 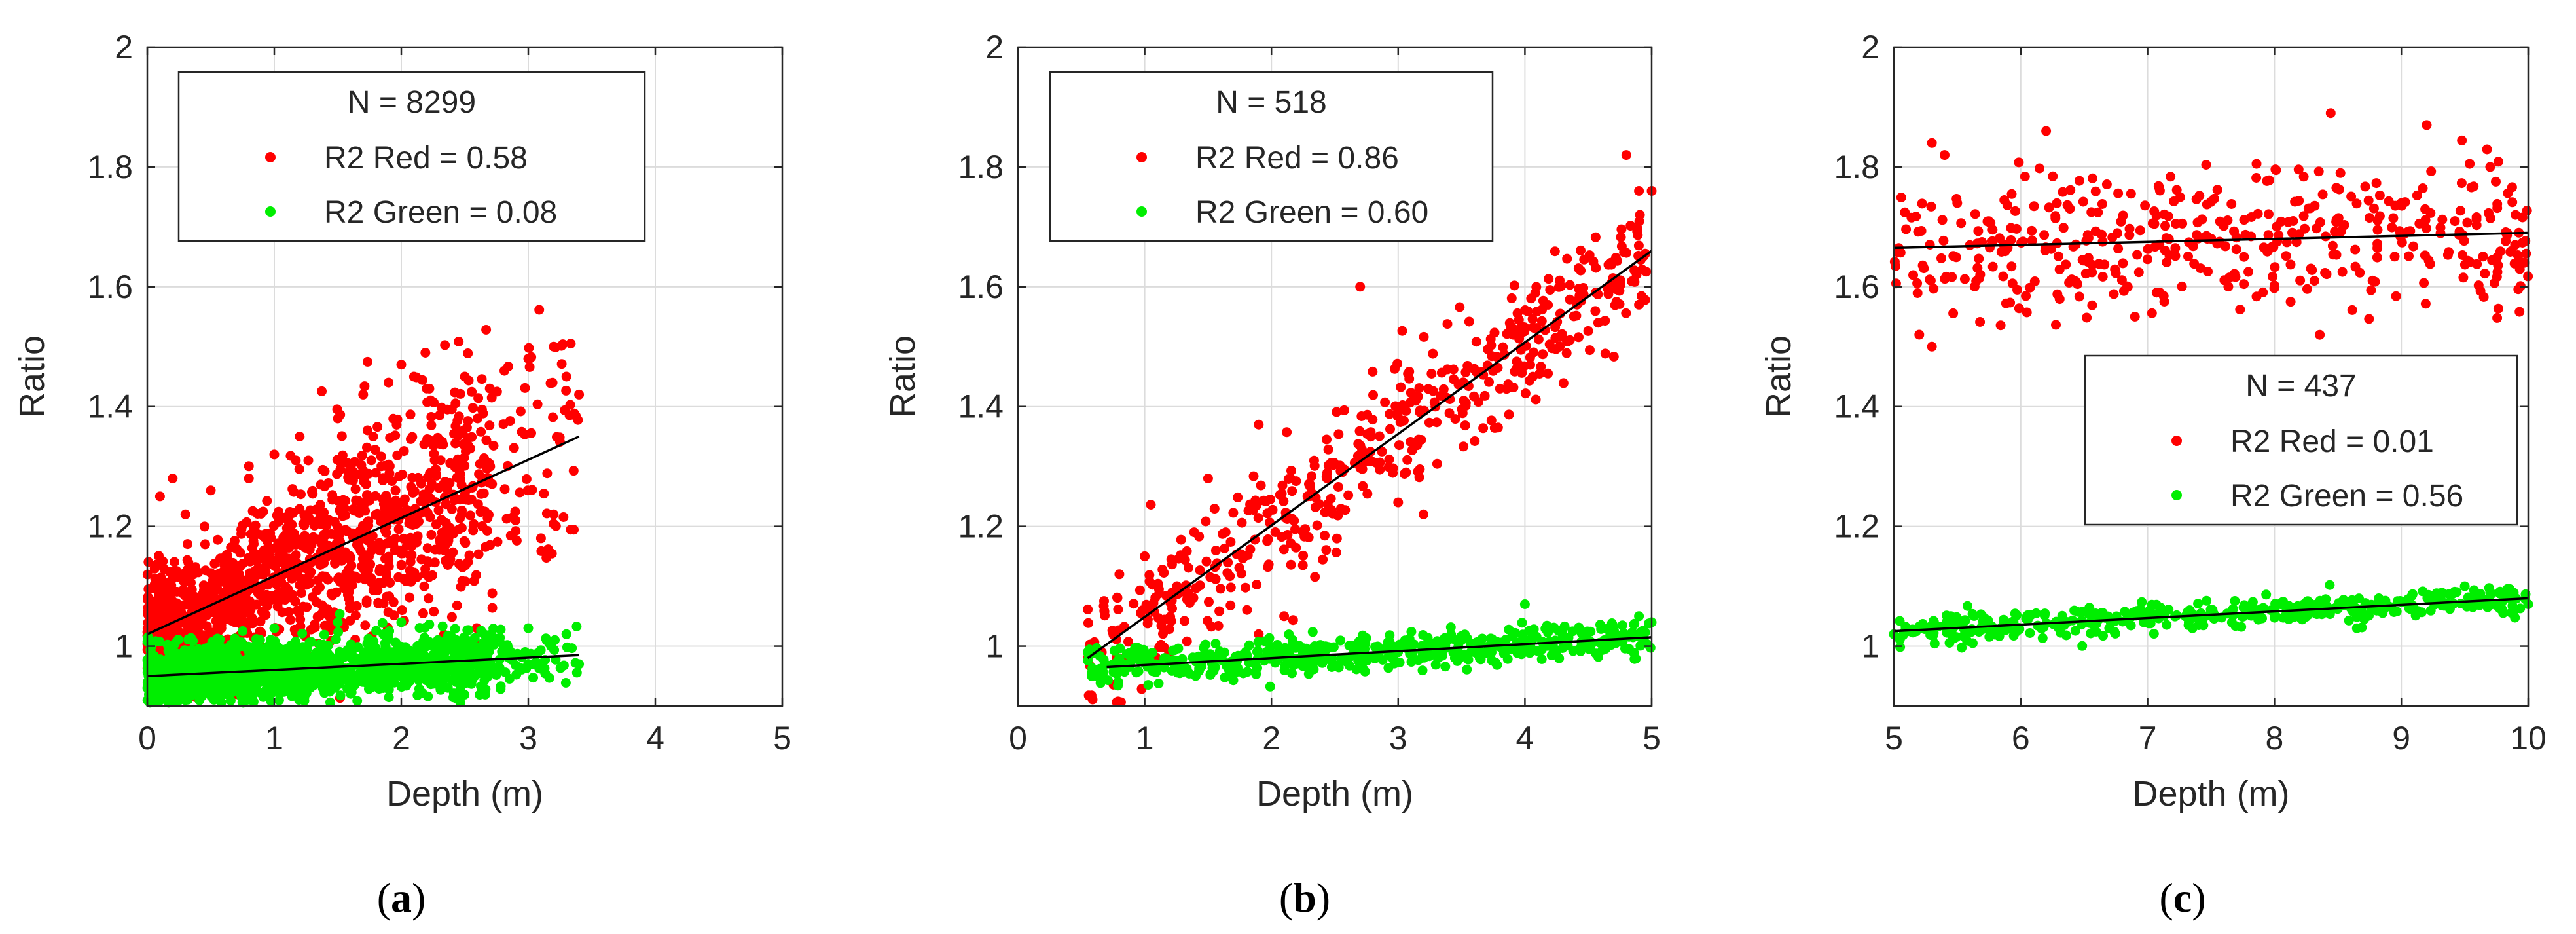 What do you see at coordinates (1870, 646) in the screenshot?
I see `y-tick-label: 1` at bounding box center [1870, 646].